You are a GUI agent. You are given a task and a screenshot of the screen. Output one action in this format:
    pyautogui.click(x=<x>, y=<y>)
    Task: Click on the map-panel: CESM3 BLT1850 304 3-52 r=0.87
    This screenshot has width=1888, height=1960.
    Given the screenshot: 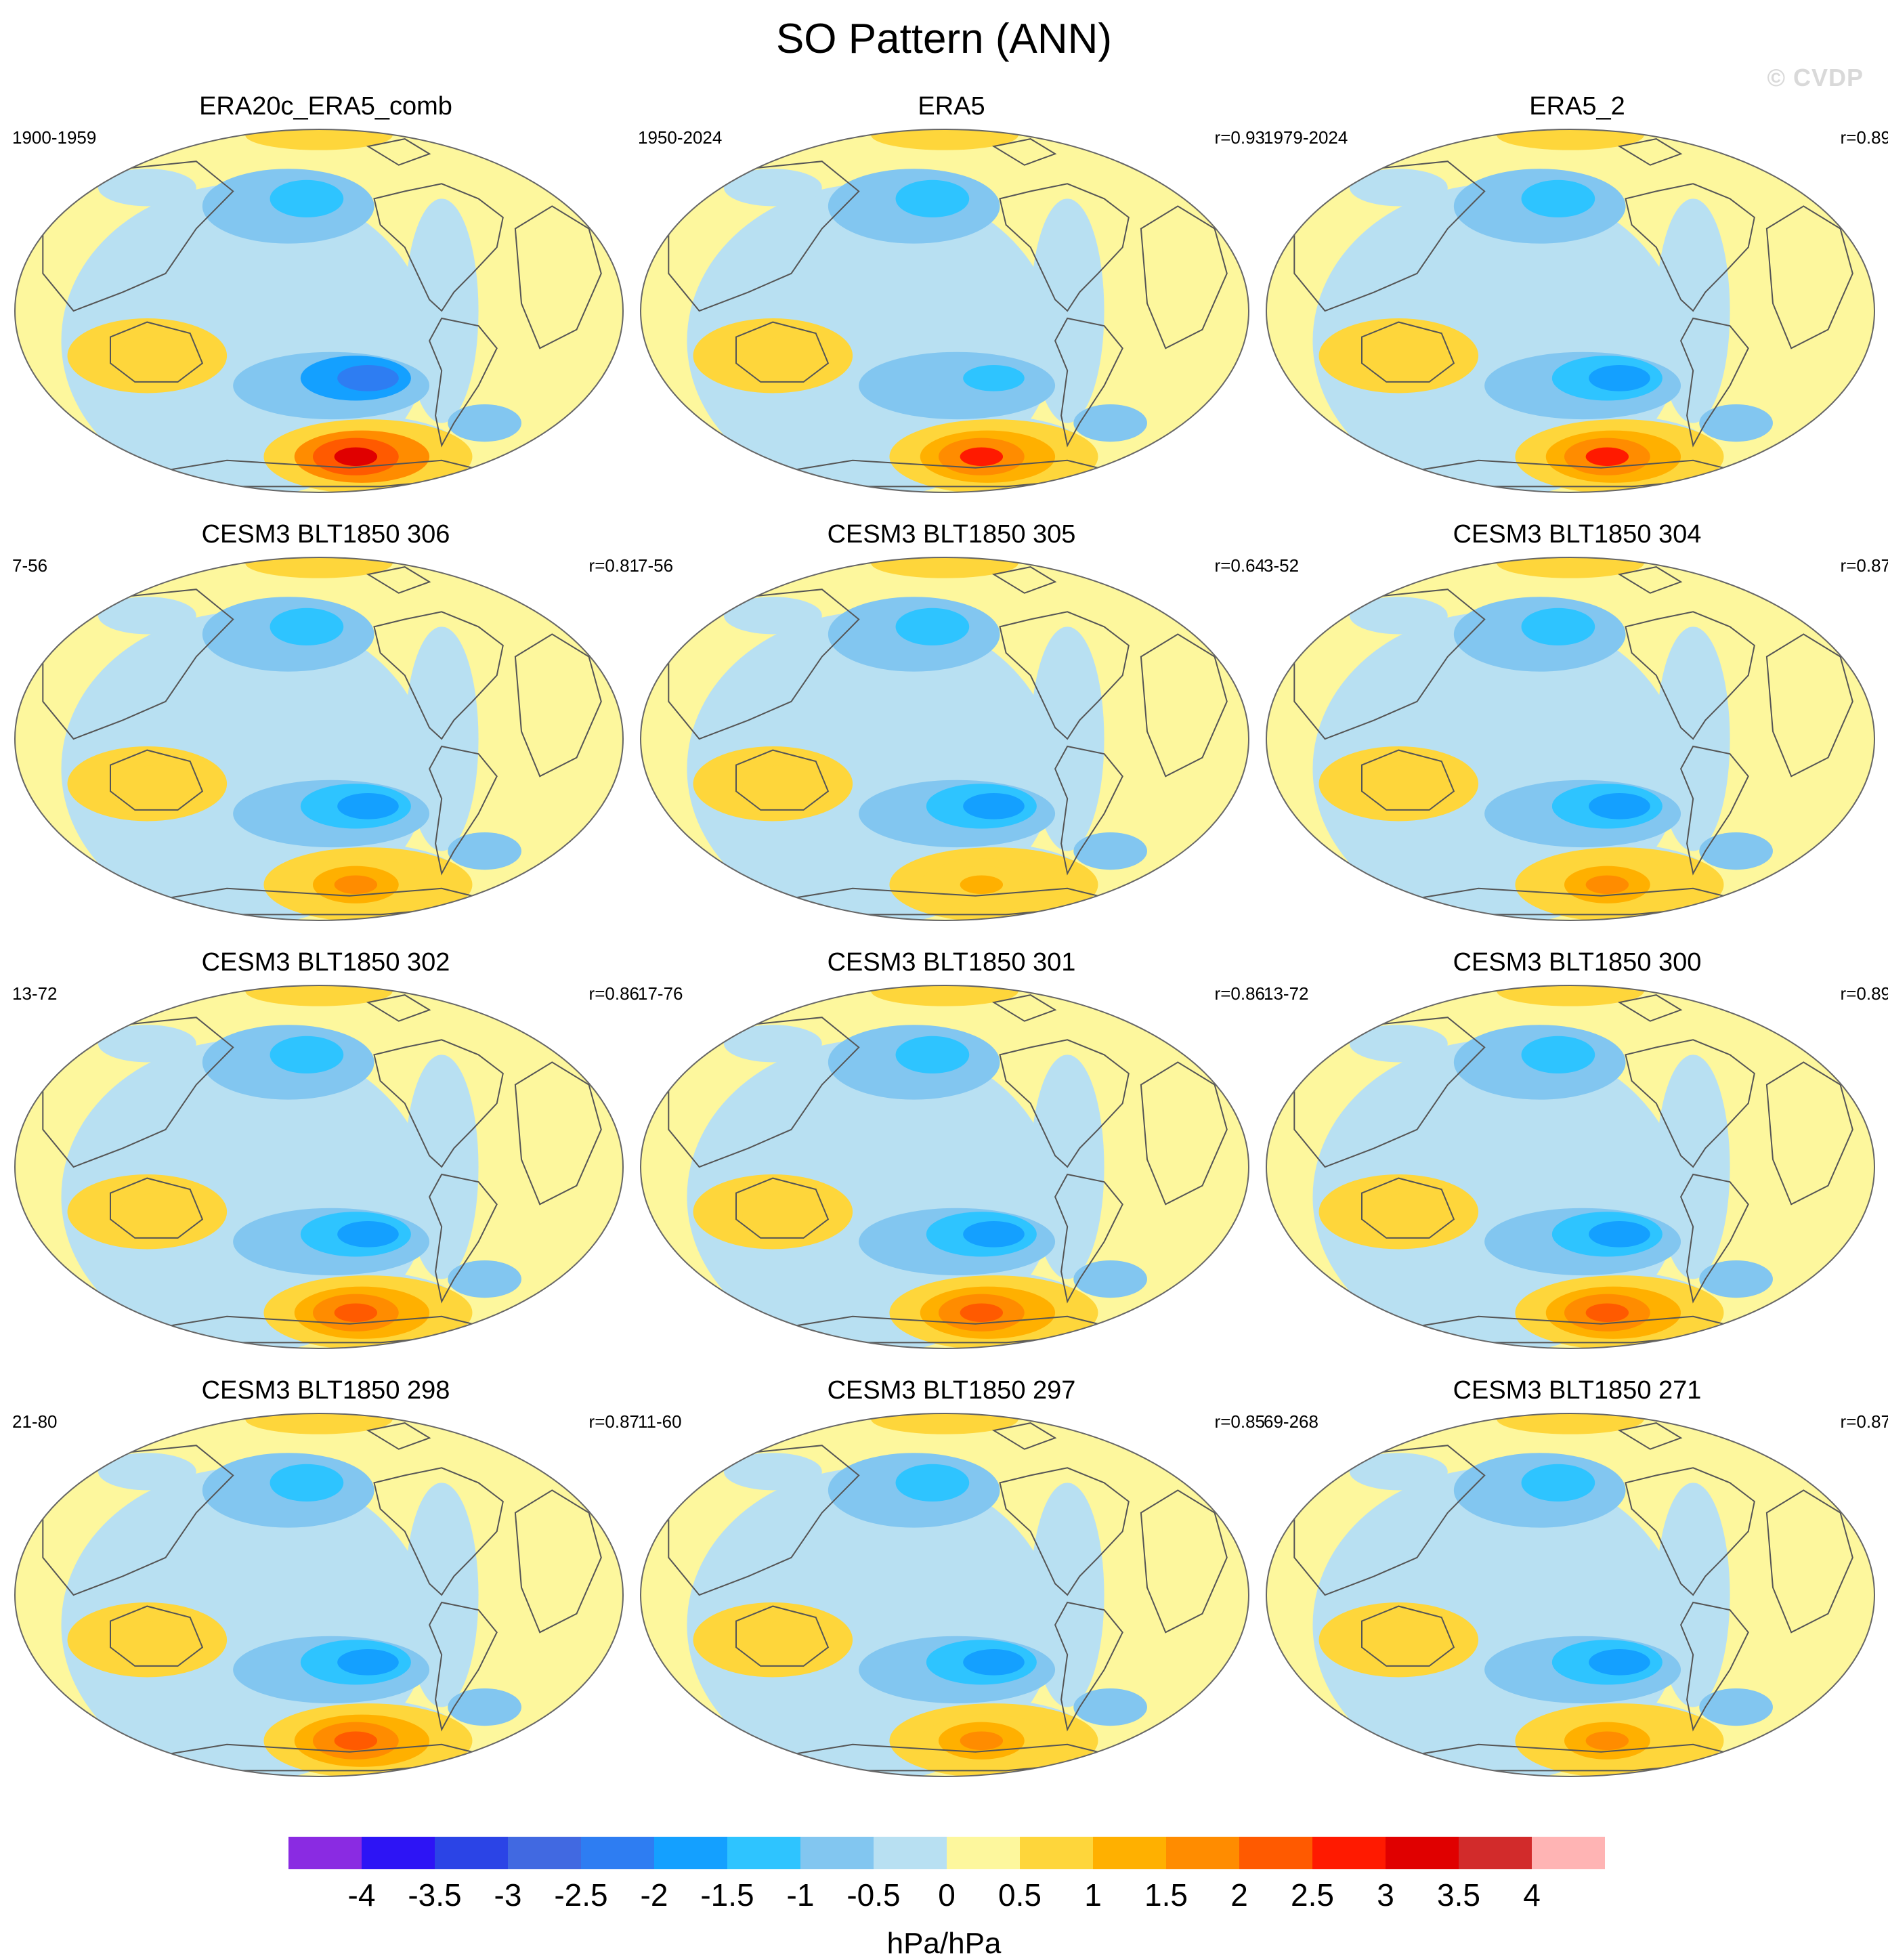 What is the action you would take?
    pyautogui.click(x=1576, y=736)
    